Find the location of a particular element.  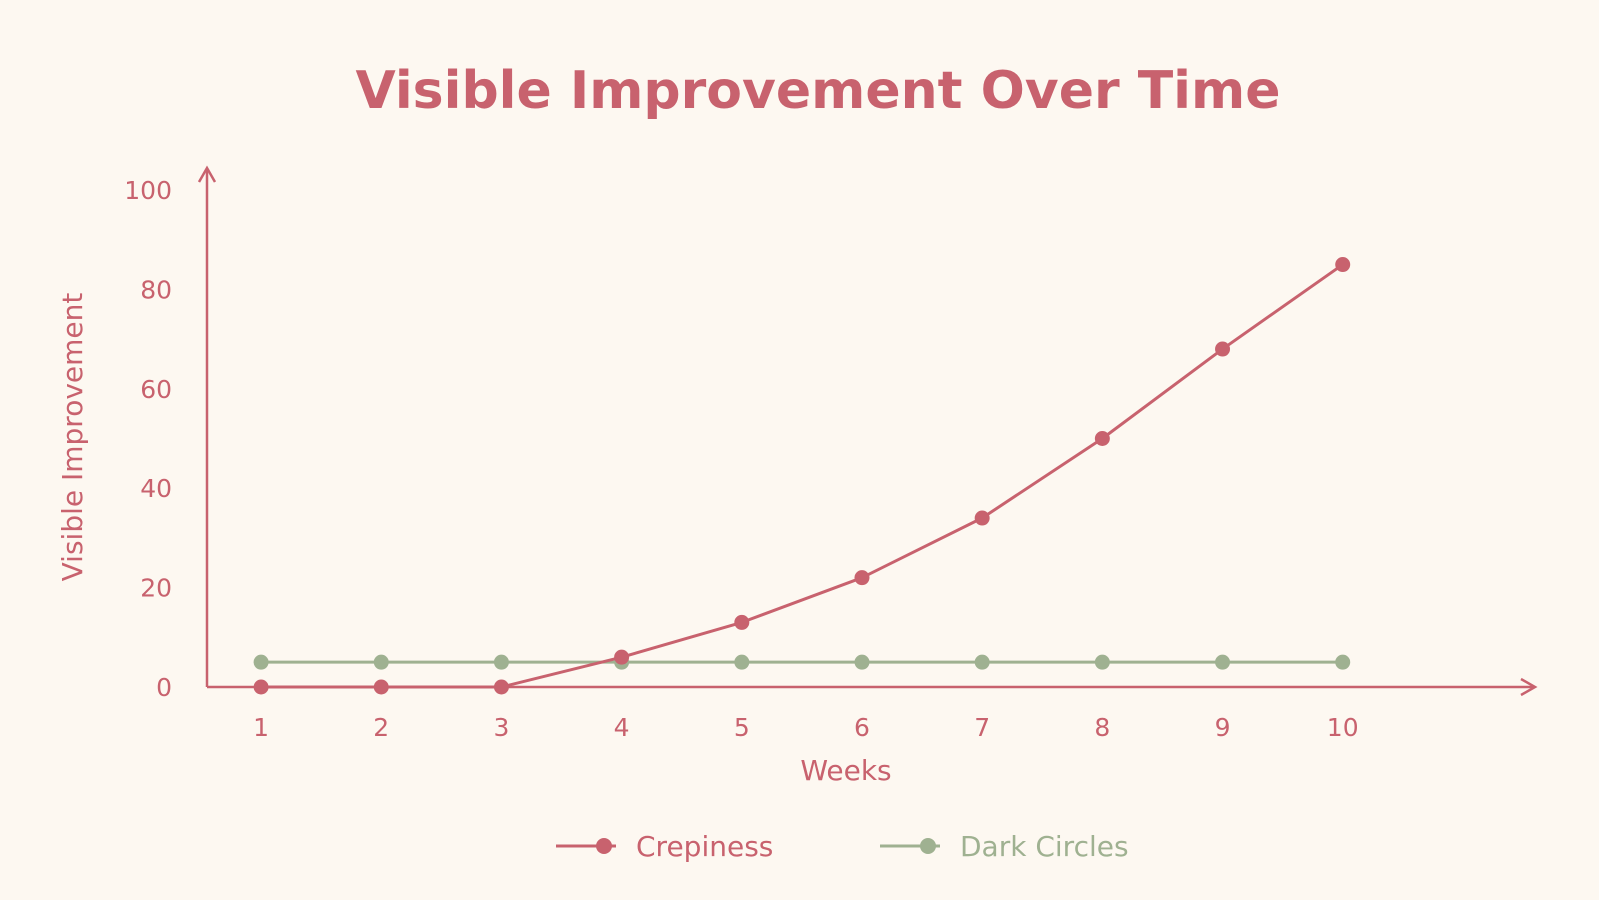

chart-title: Visible Improvement Over Time is located at coordinates (818, 91).